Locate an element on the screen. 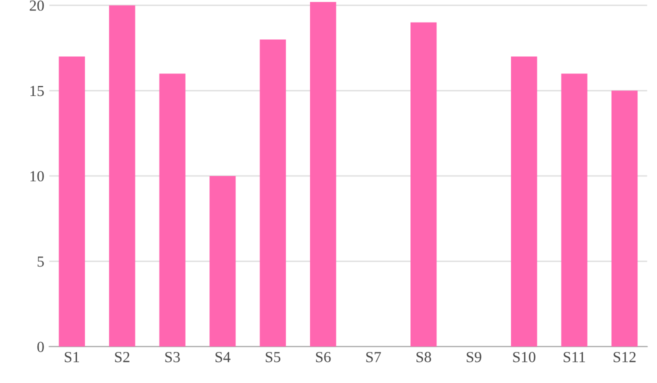  x-tick-label: S11 is located at coordinates (574, 357).